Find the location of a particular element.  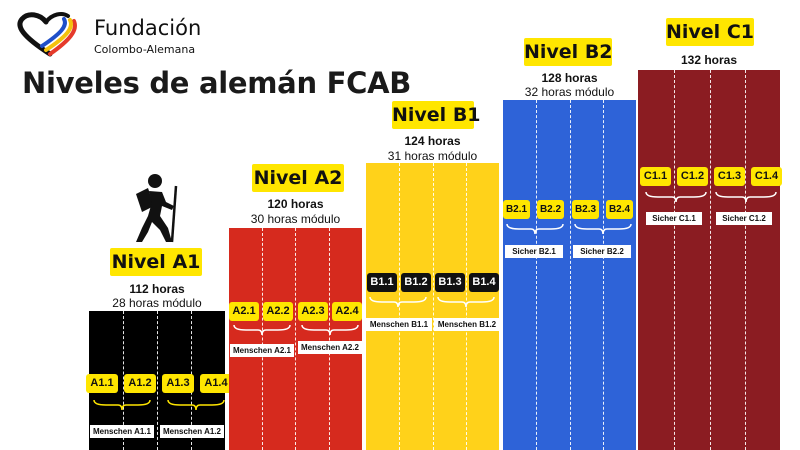

level-a2-hours: 120 horas is located at coordinates (295, 204).